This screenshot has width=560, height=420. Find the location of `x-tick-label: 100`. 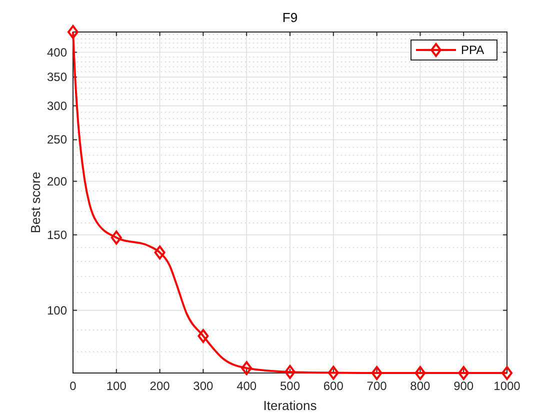

x-tick-label: 100 is located at coordinates (116, 386).